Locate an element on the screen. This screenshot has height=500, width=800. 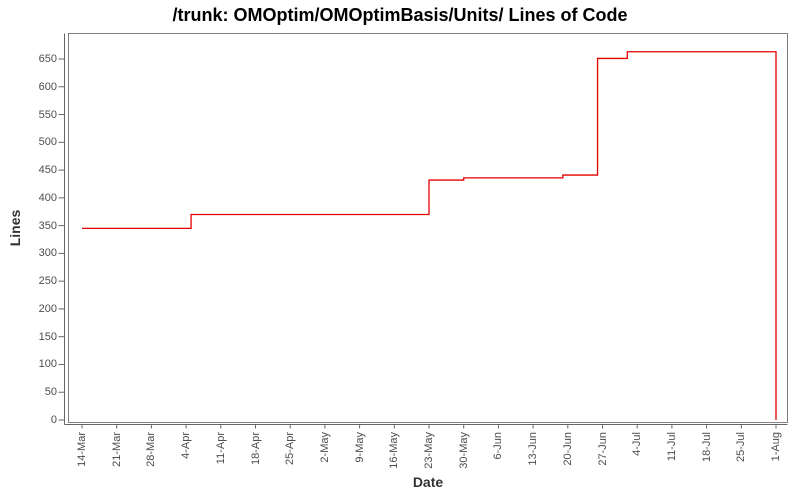
x-tick-label: 25-Apr is located at coordinates (290, 449).